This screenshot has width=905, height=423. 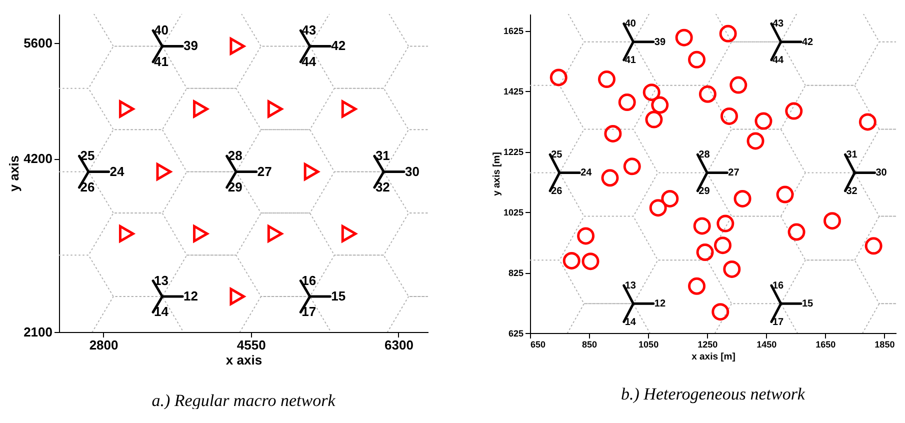 What do you see at coordinates (513, 213) in the screenshot?
I see `y-tick-label: 1025` at bounding box center [513, 213].